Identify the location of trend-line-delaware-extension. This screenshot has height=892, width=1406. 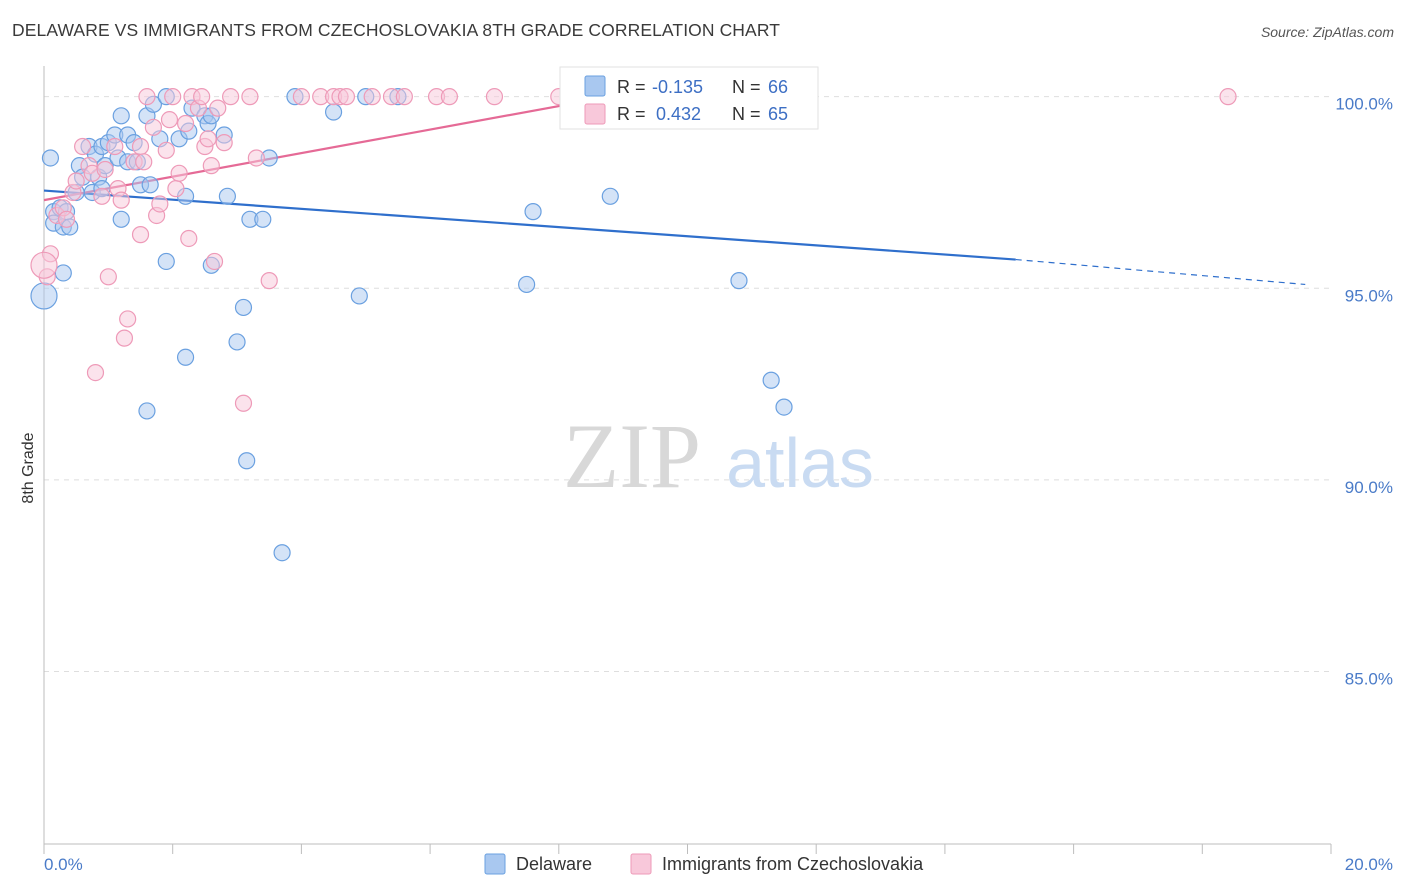
(1160, 272).